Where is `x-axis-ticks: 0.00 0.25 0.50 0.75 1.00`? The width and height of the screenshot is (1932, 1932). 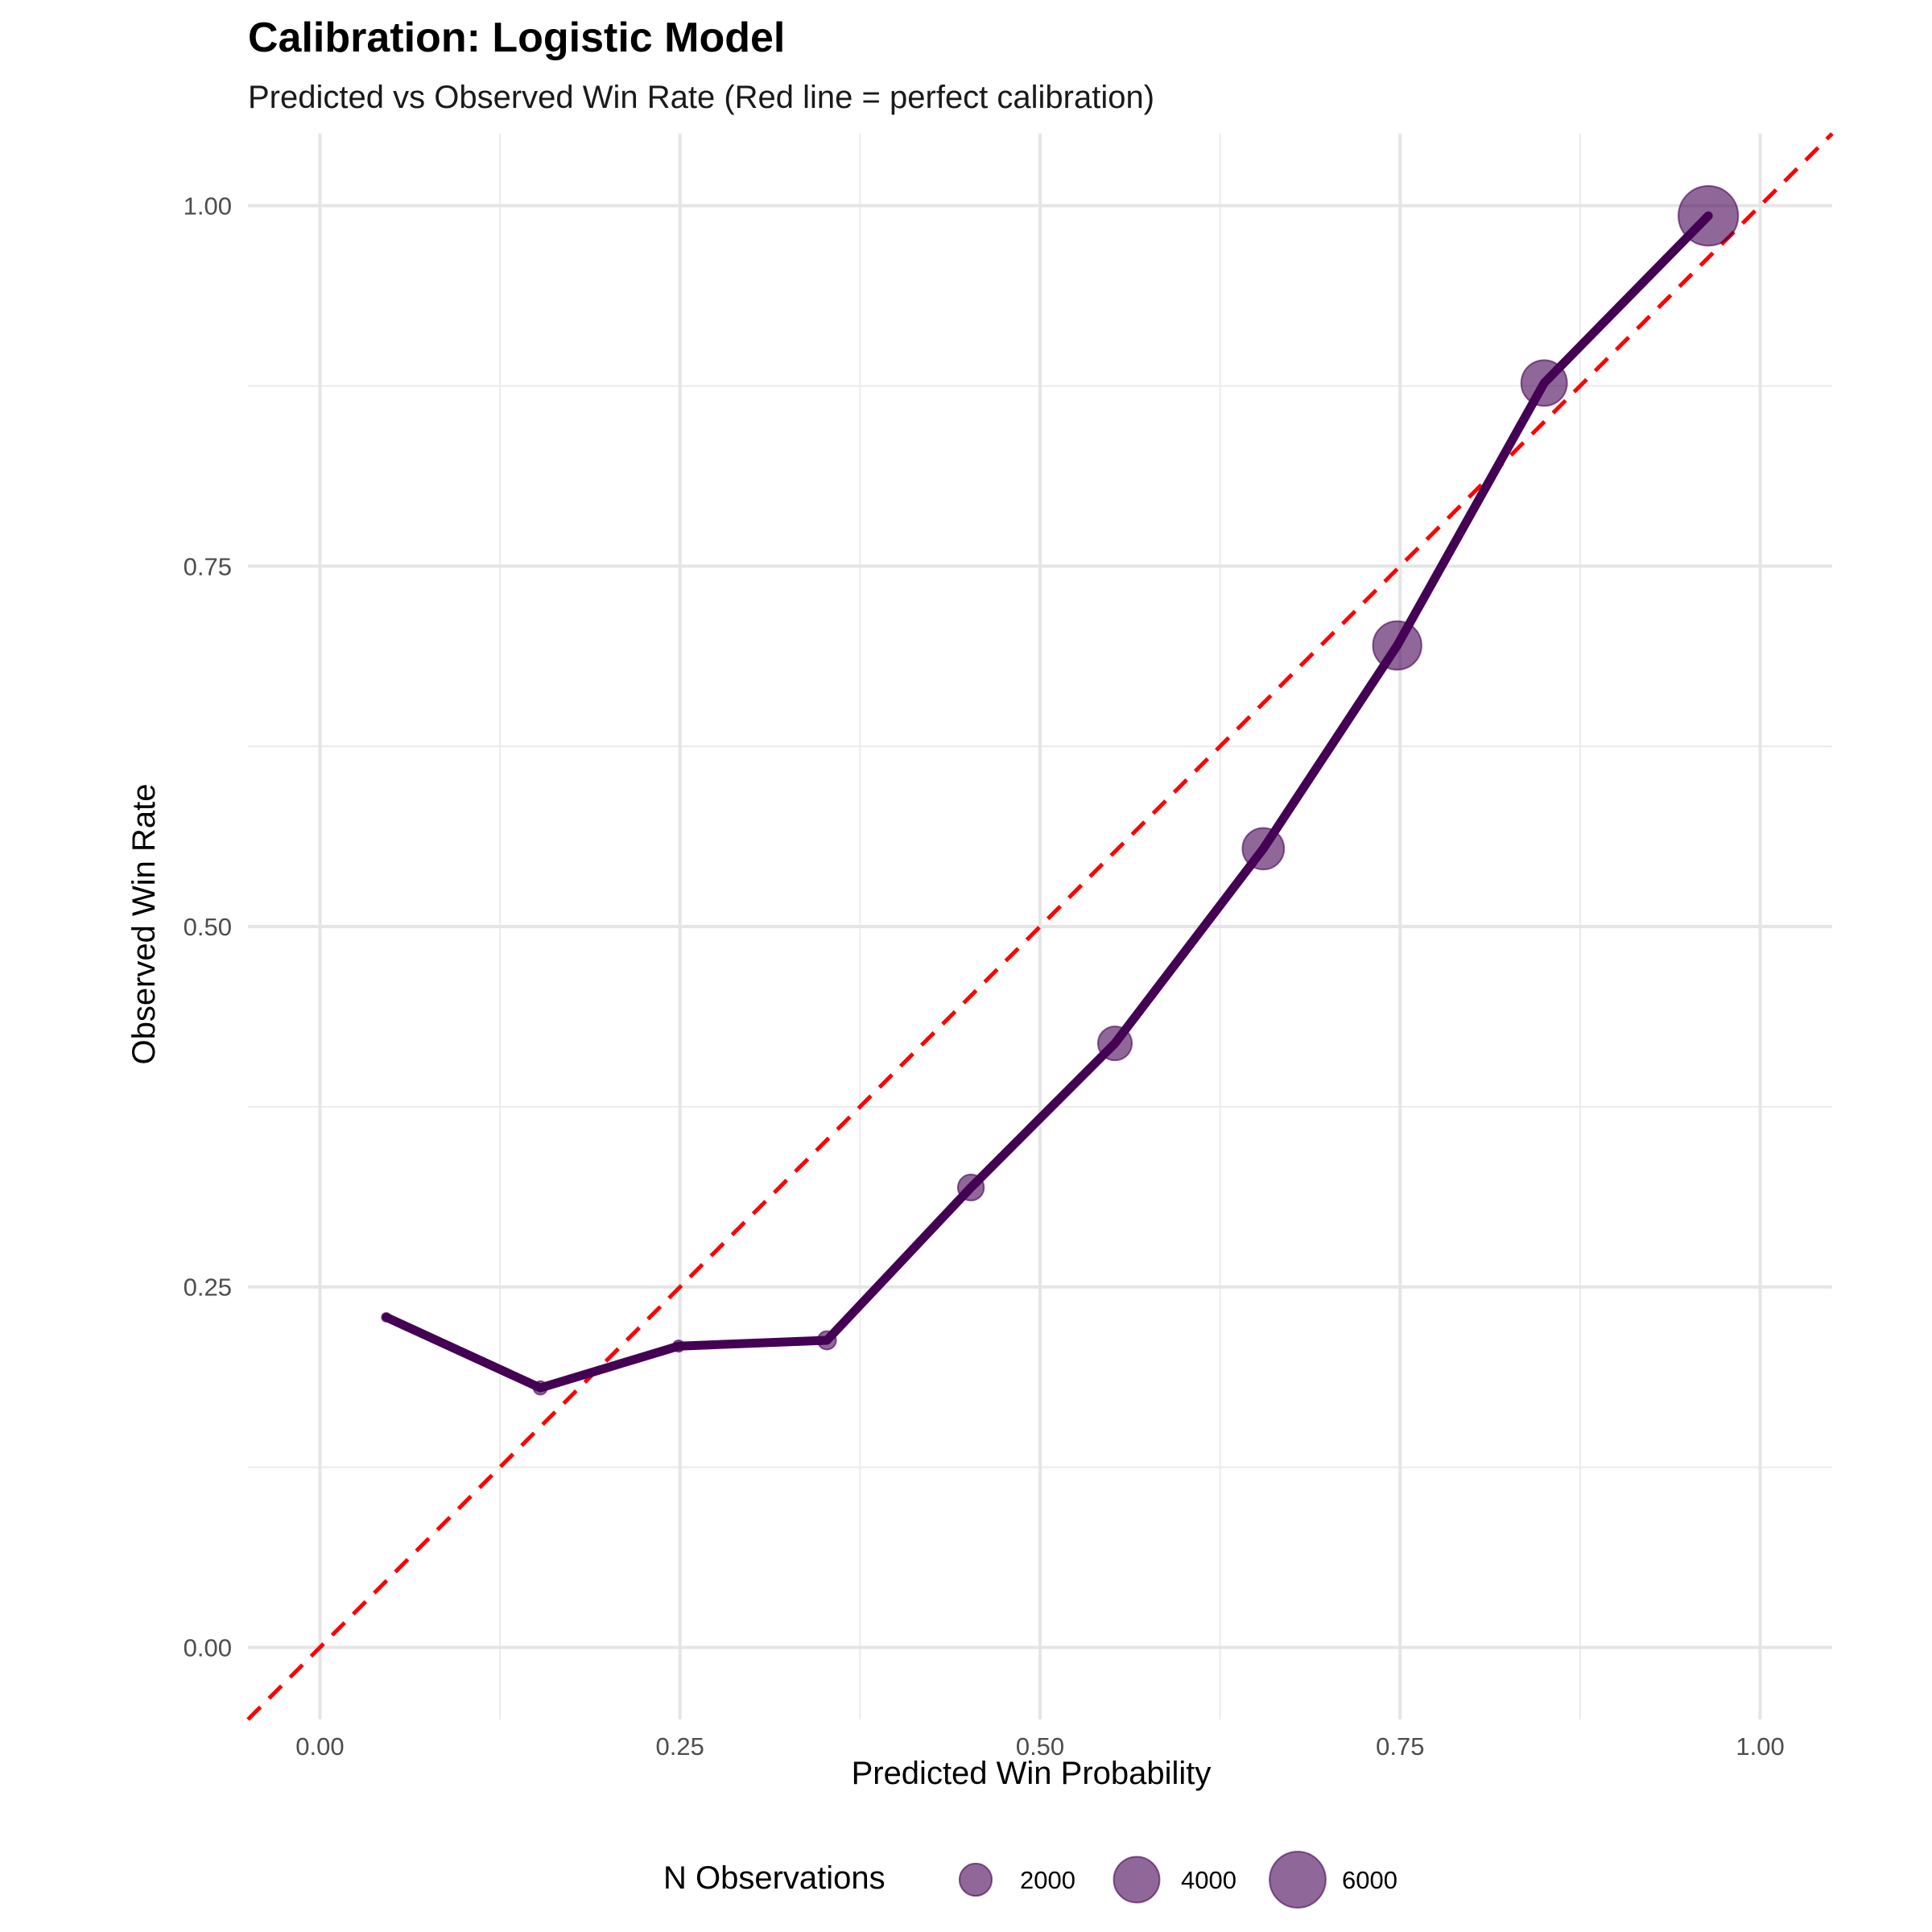
x-axis-ticks: 0.00 0.25 0.50 0.75 1.00 is located at coordinates (1039, 1746).